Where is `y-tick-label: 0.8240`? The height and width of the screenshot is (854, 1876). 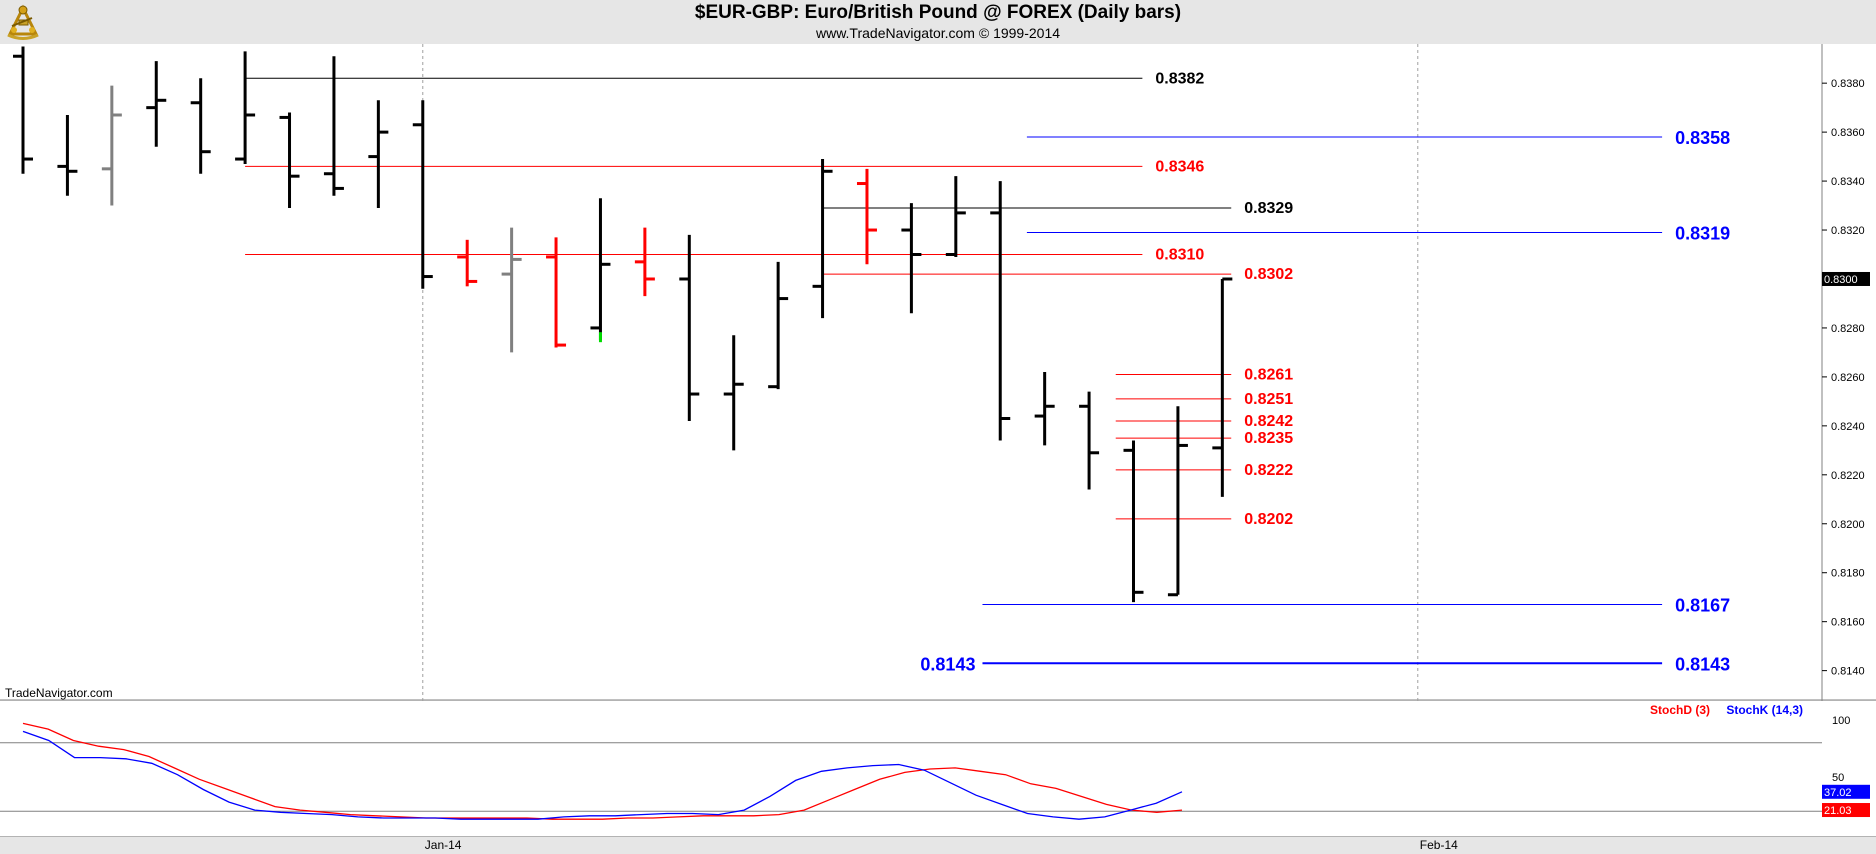
y-tick-label: 0.8240 is located at coordinates (1848, 427).